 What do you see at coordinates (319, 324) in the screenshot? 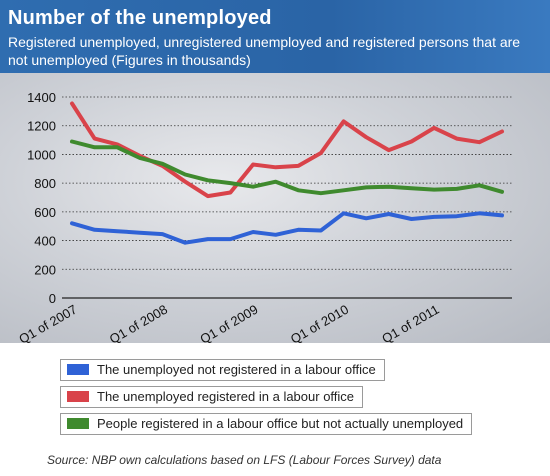
I see `x-tick-label: Q1 of 2010` at bounding box center [319, 324].